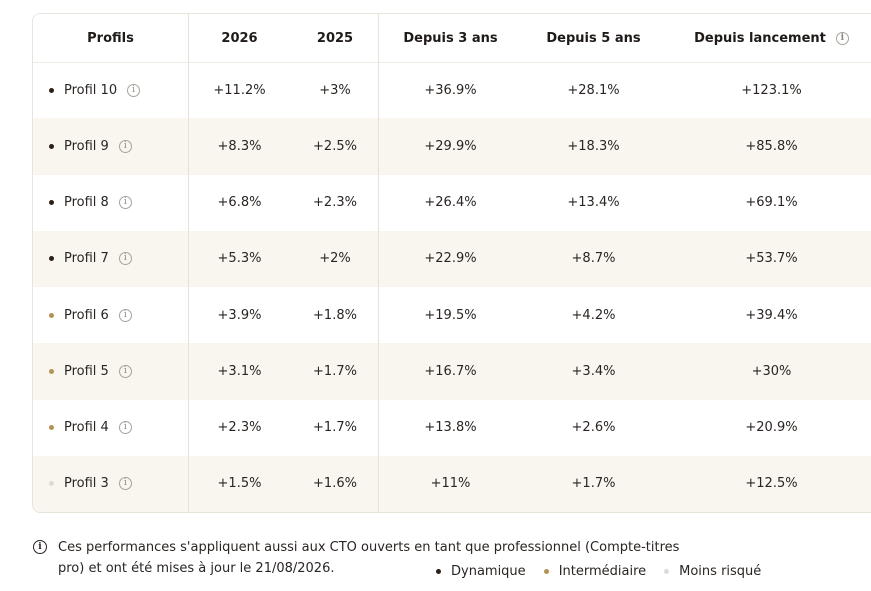 This screenshot has height=591, width=871. Describe the element at coordinates (239, 315) in the screenshot. I see `value-2026: +3.9%` at that location.